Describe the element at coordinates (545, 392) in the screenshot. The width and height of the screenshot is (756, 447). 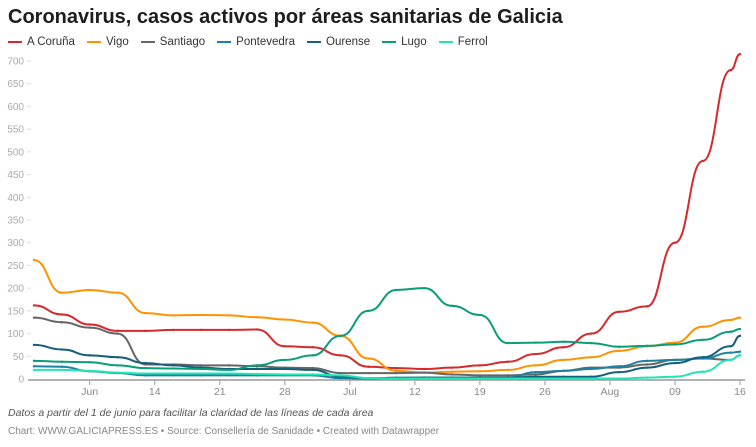
I see `x-tick-label: 26` at that location.